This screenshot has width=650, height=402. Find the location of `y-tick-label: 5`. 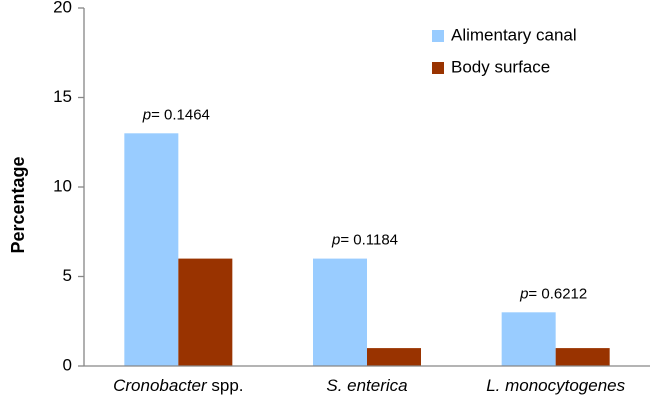

y-tick-label: 5 is located at coordinates (67, 275).